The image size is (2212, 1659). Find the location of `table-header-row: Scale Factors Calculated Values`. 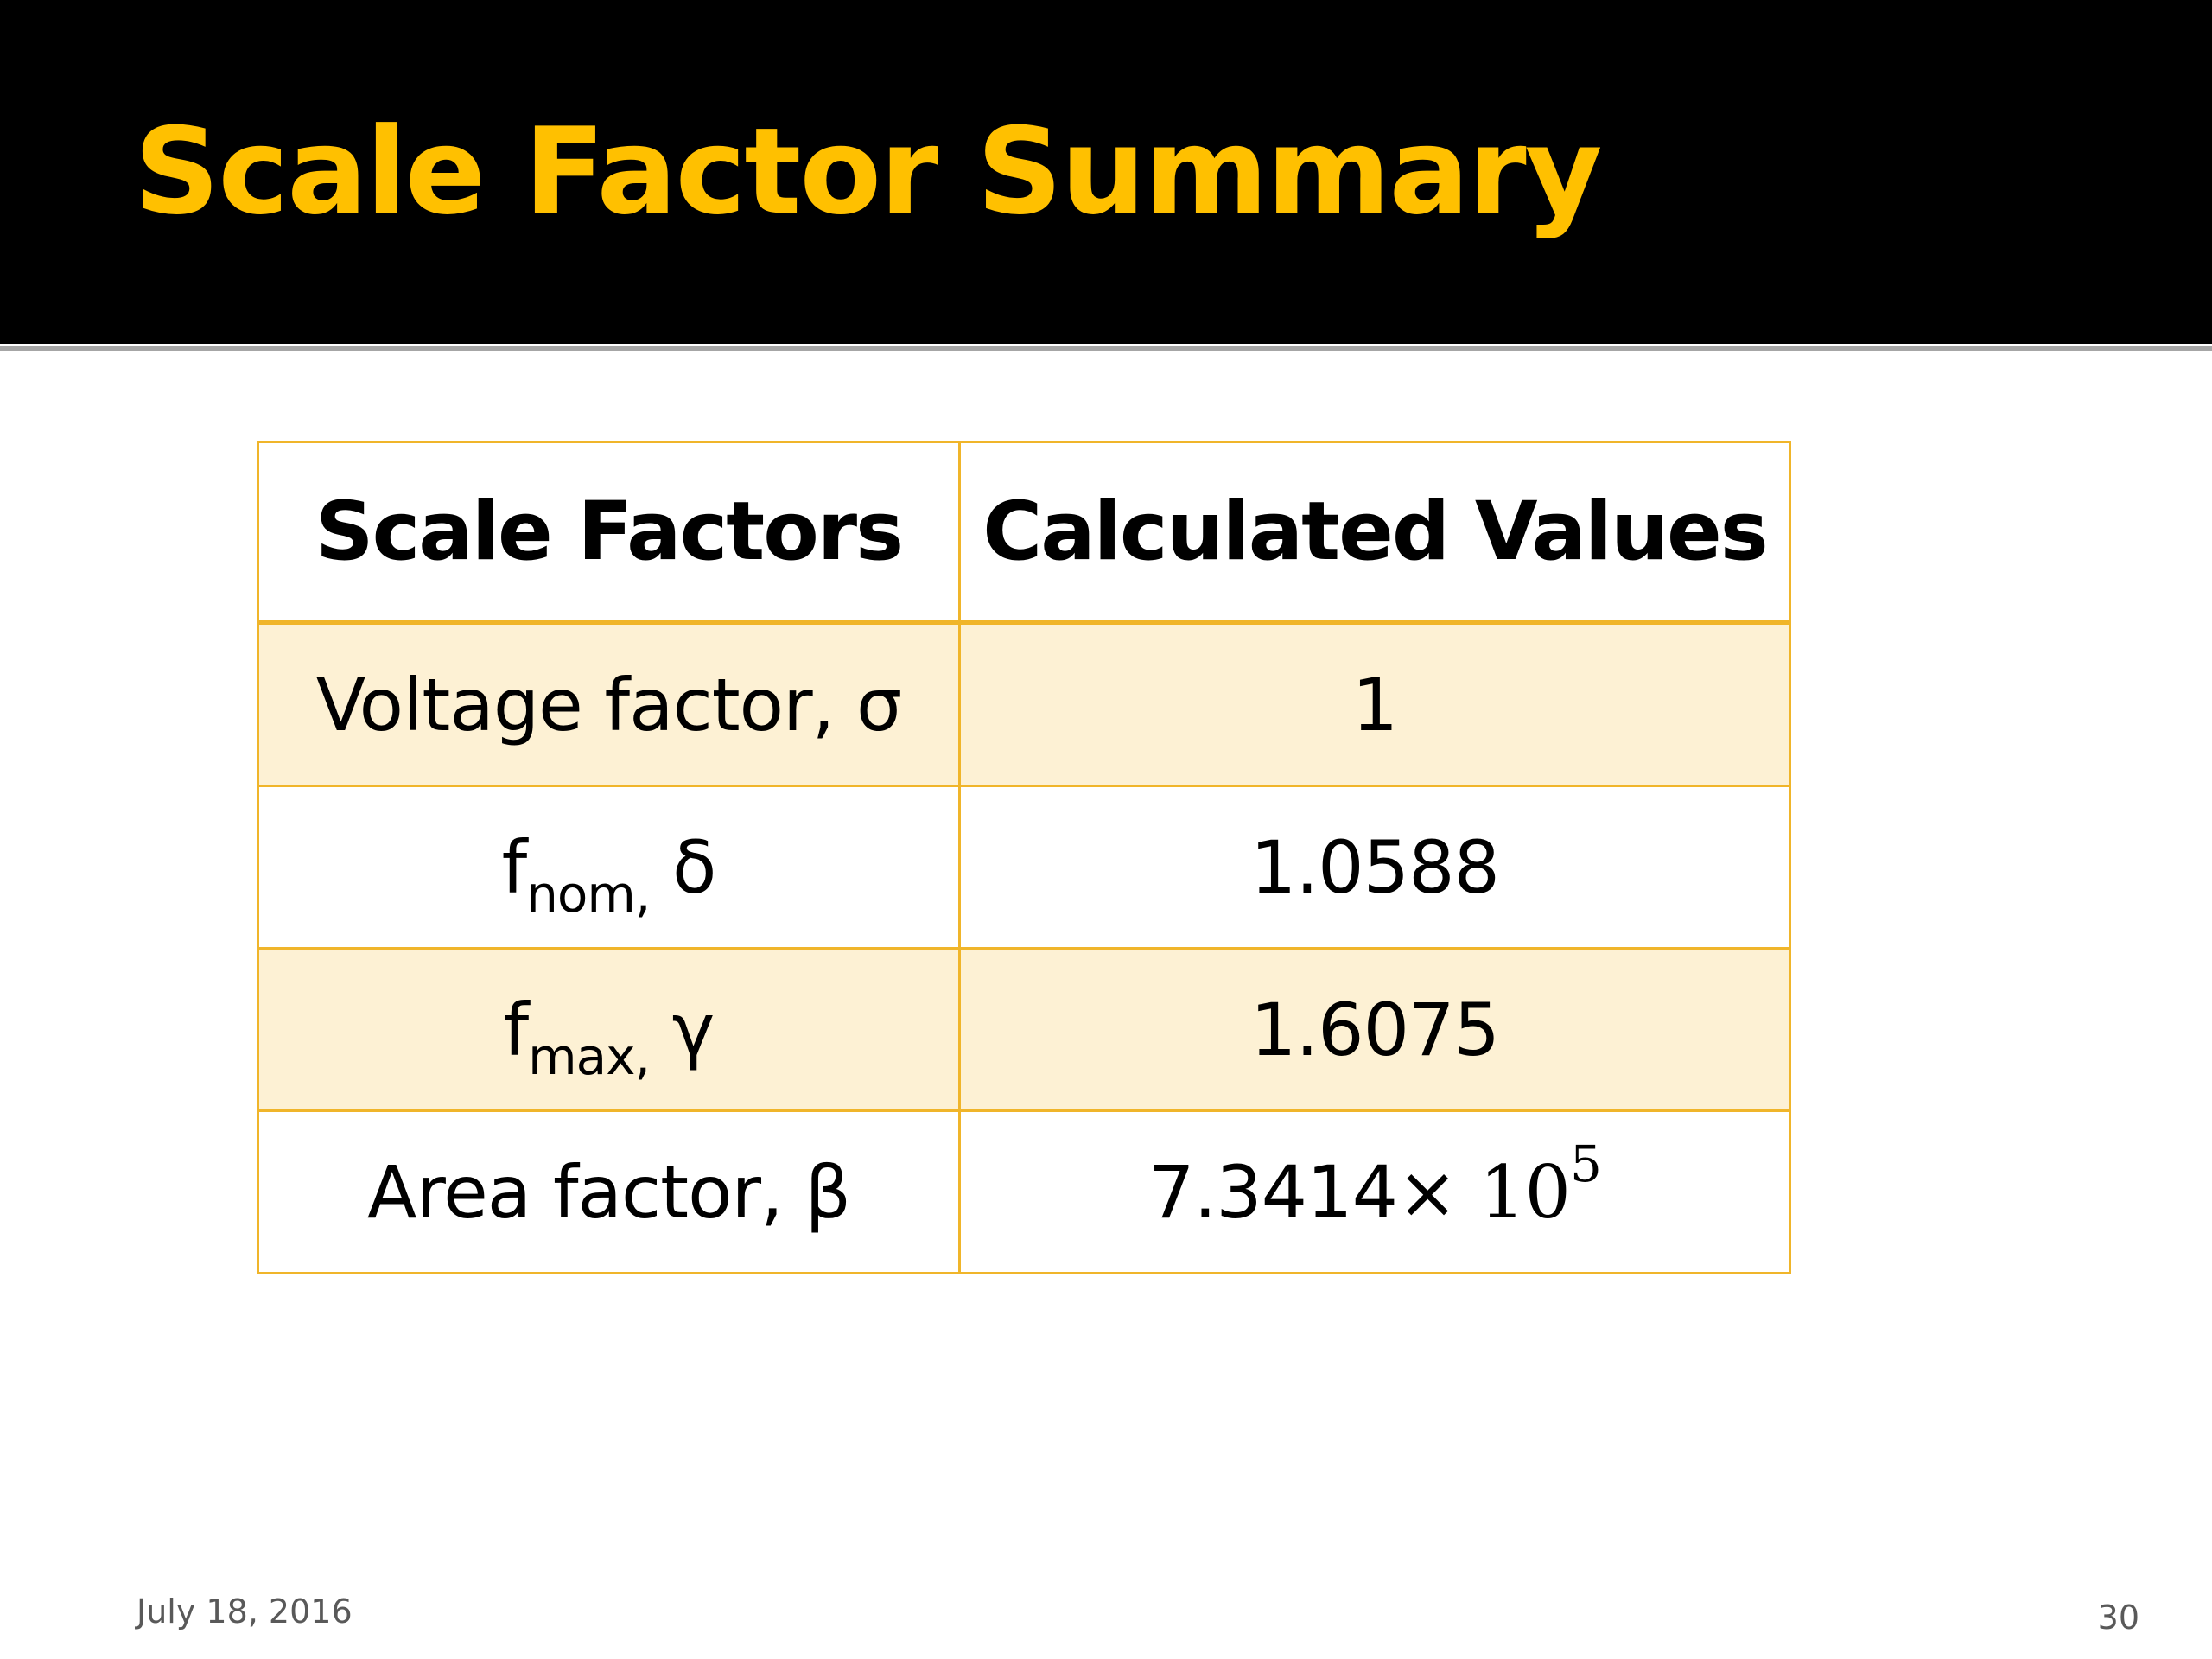

table-header-row: Scale Factors Calculated Values is located at coordinates (1024, 533).